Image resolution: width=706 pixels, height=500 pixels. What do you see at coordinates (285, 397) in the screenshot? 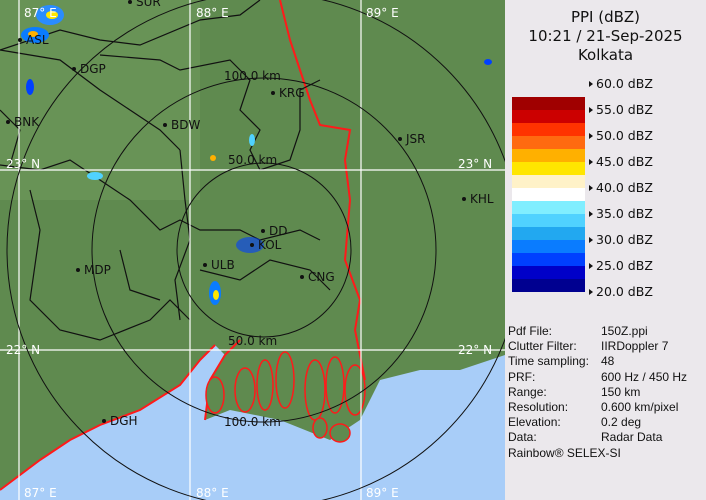
I see `delta-islands` at bounding box center [285, 397].